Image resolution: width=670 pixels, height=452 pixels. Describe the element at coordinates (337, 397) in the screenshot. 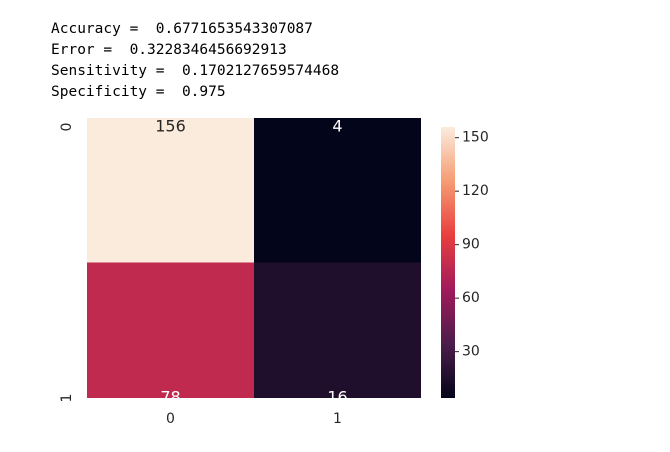

I see `cell-label: 16` at that location.